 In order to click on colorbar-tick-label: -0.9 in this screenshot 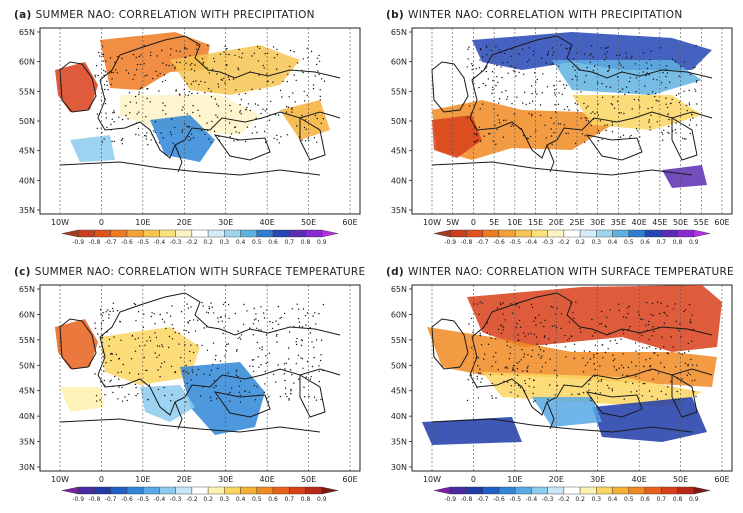, I will do `click(450, 242)`.